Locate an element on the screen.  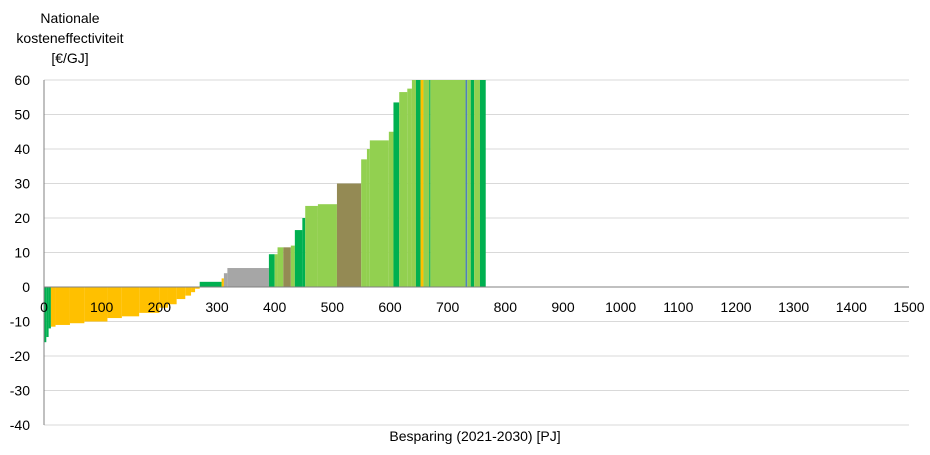
y-tick-label: -40 is located at coordinates (20, 425).